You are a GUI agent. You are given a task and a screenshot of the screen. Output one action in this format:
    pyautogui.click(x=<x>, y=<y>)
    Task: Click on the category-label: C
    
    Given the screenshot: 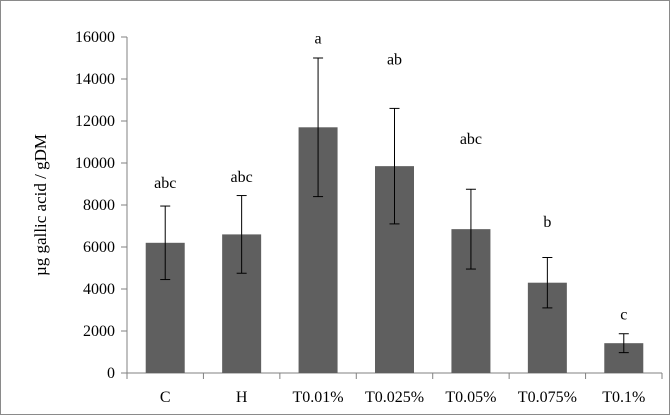 What is the action you would take?
    pyautogui.click(x=165, y=397)
    